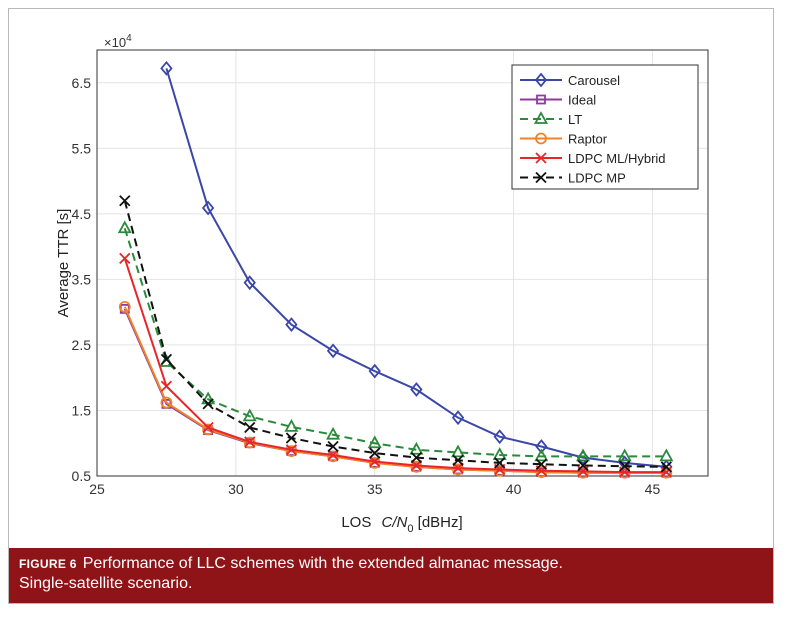 The width and height of the screenshot is (786, 618). Describe the element at coordinates (582, 100) in the screenshot. I see `legend-entry: Ideal` at that location.